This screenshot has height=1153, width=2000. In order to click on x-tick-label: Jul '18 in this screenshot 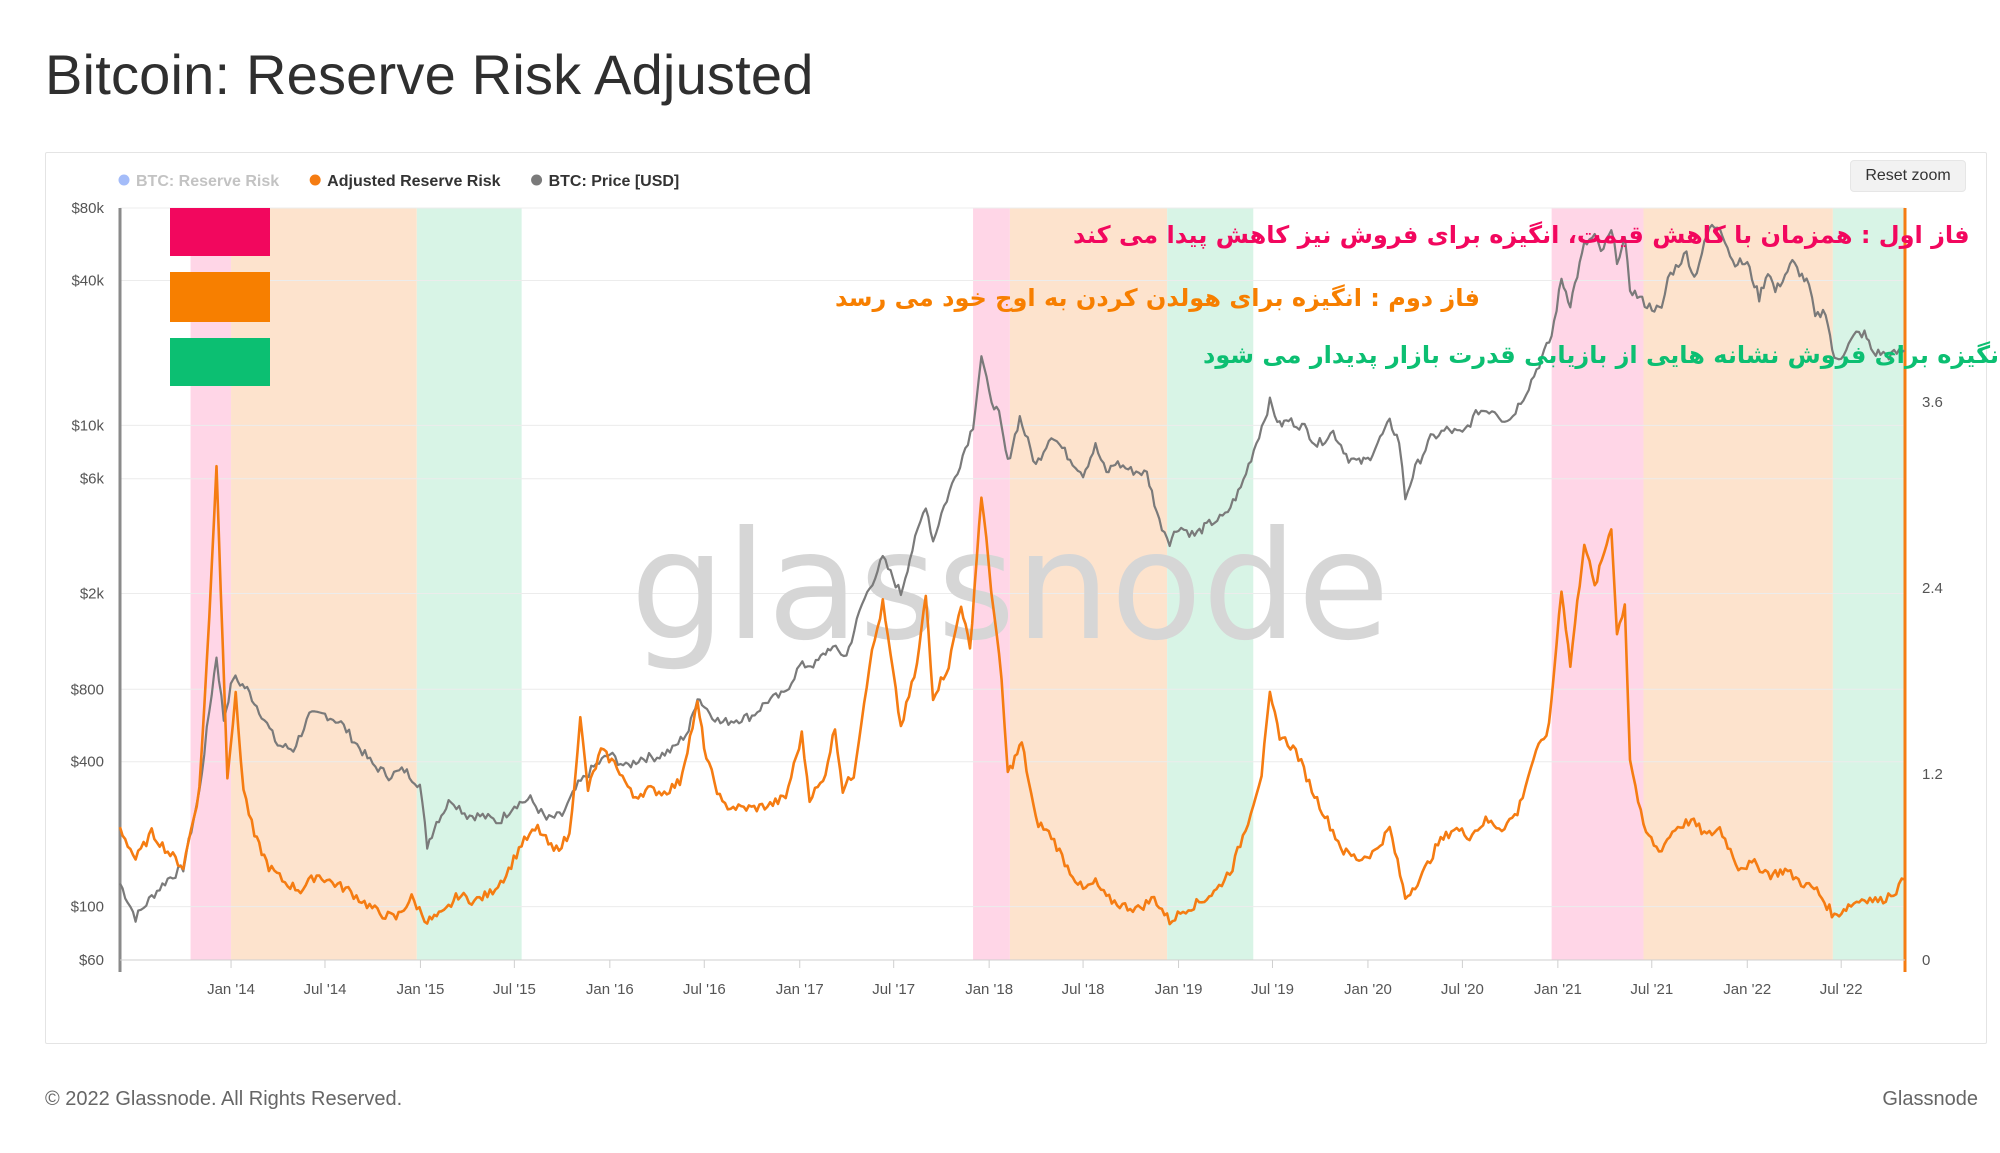, I will do `click(1083, 989)`.